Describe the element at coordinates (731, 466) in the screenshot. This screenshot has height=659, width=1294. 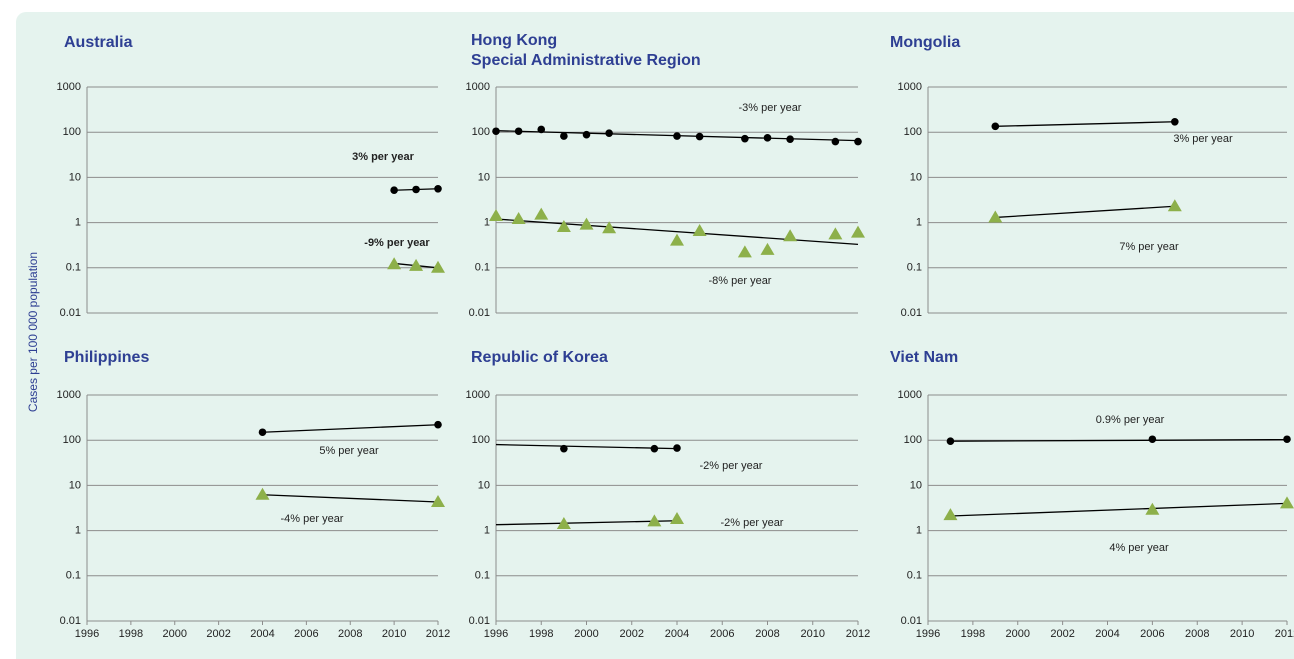
I see `annotation: -2% per year` at that location.